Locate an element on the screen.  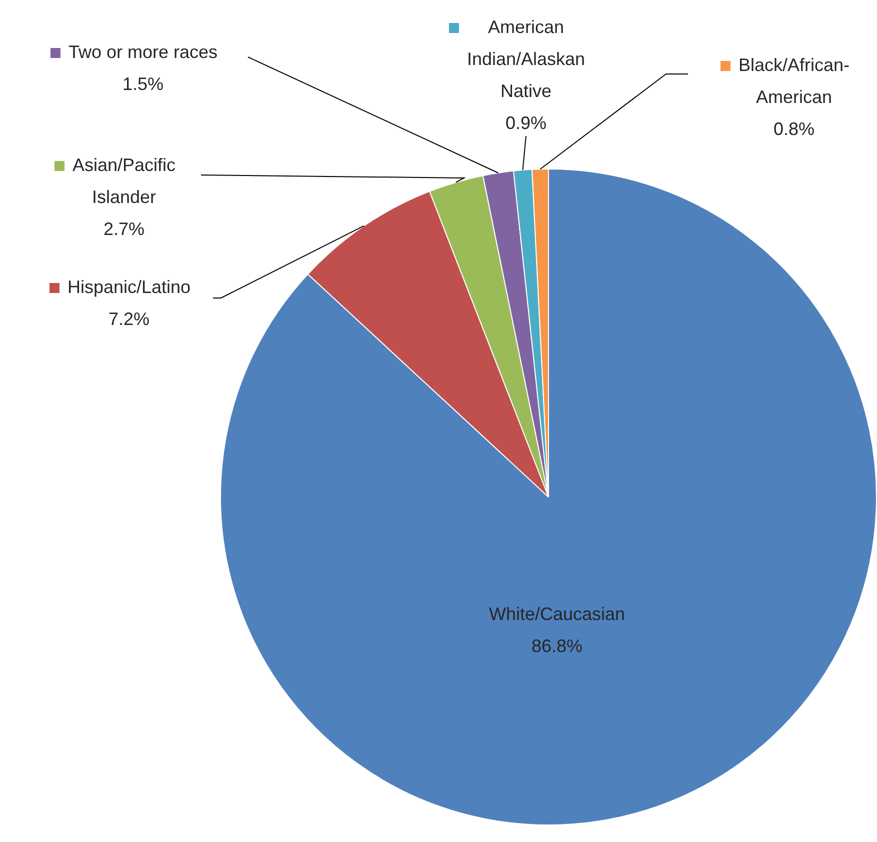
data-label: 86.8% is located at coordinates (557, 646).